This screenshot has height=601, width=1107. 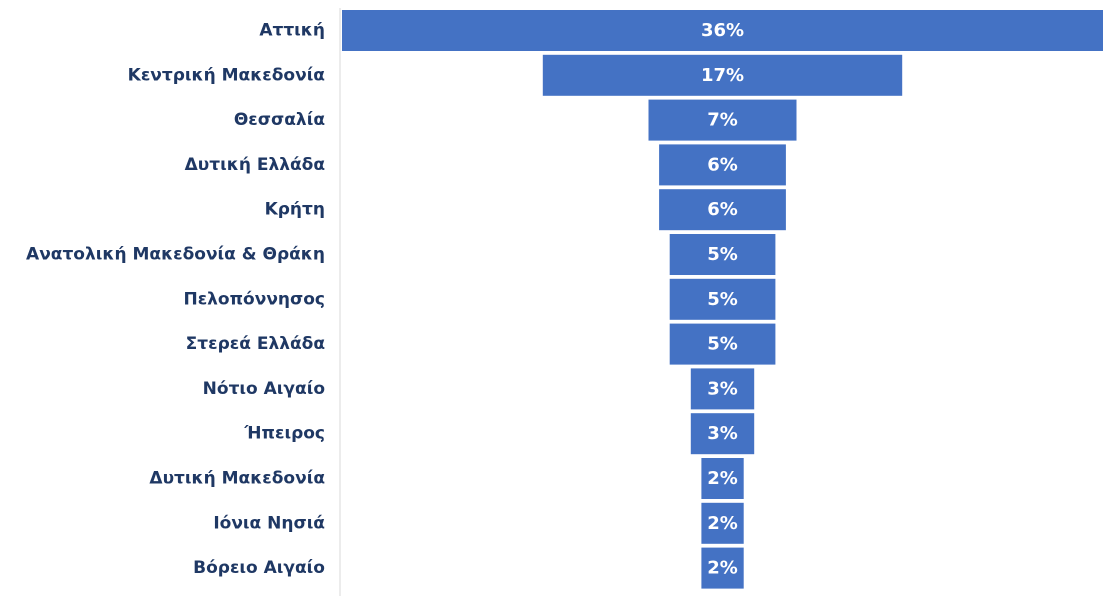 What do you see at coordinates (259, 568) in the screenshot?
I see `category-label: Βόρειο Αιγαίο` at bounding box center [259, 568].